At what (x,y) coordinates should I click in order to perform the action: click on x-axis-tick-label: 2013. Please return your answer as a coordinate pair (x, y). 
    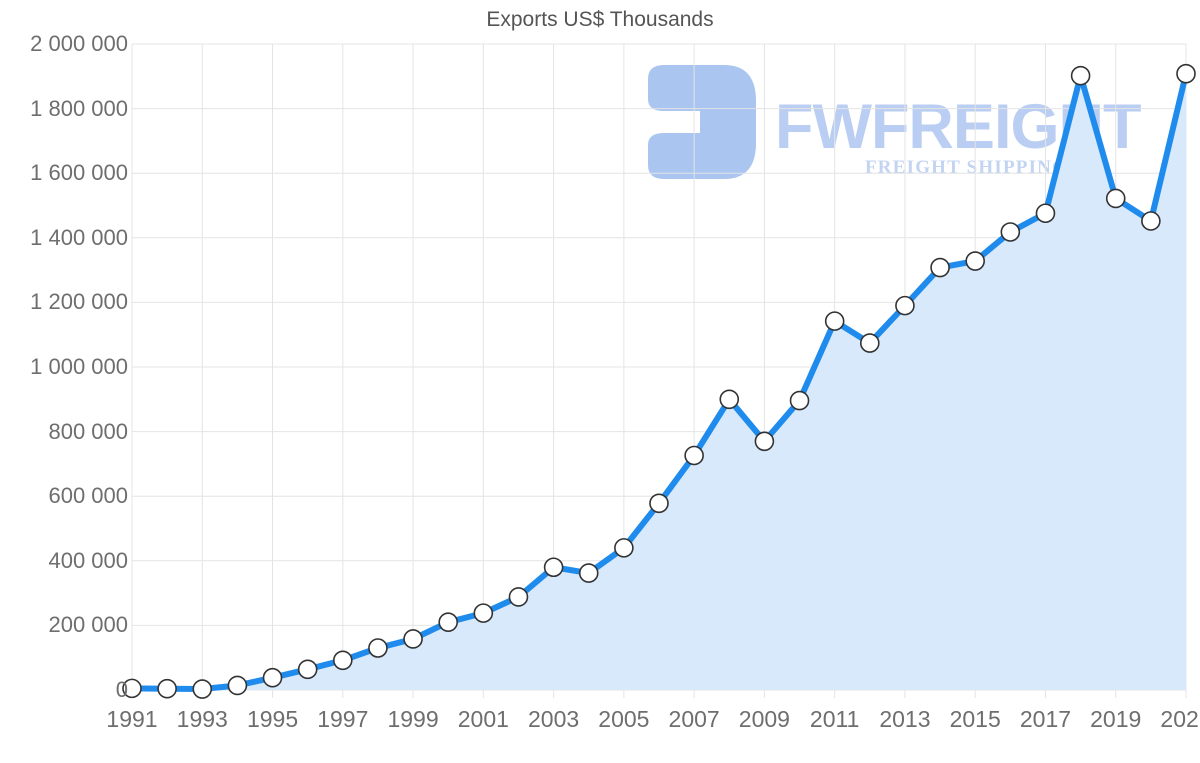
    Looking at the image, I should click on (905, 719).